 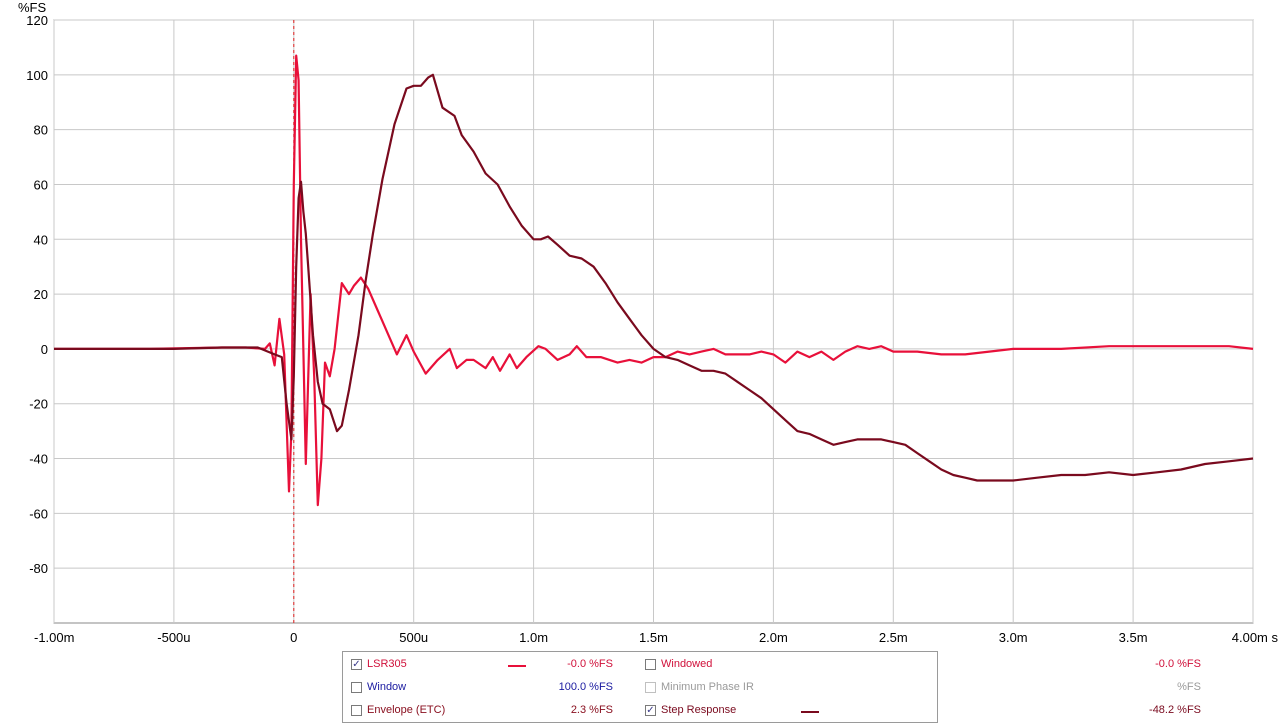 What do you see at coordinates (923, 665) in the screenshot?
I see `legend-item-windowed: Windowed -0.0 %FS` at bounding box center [923, 665].